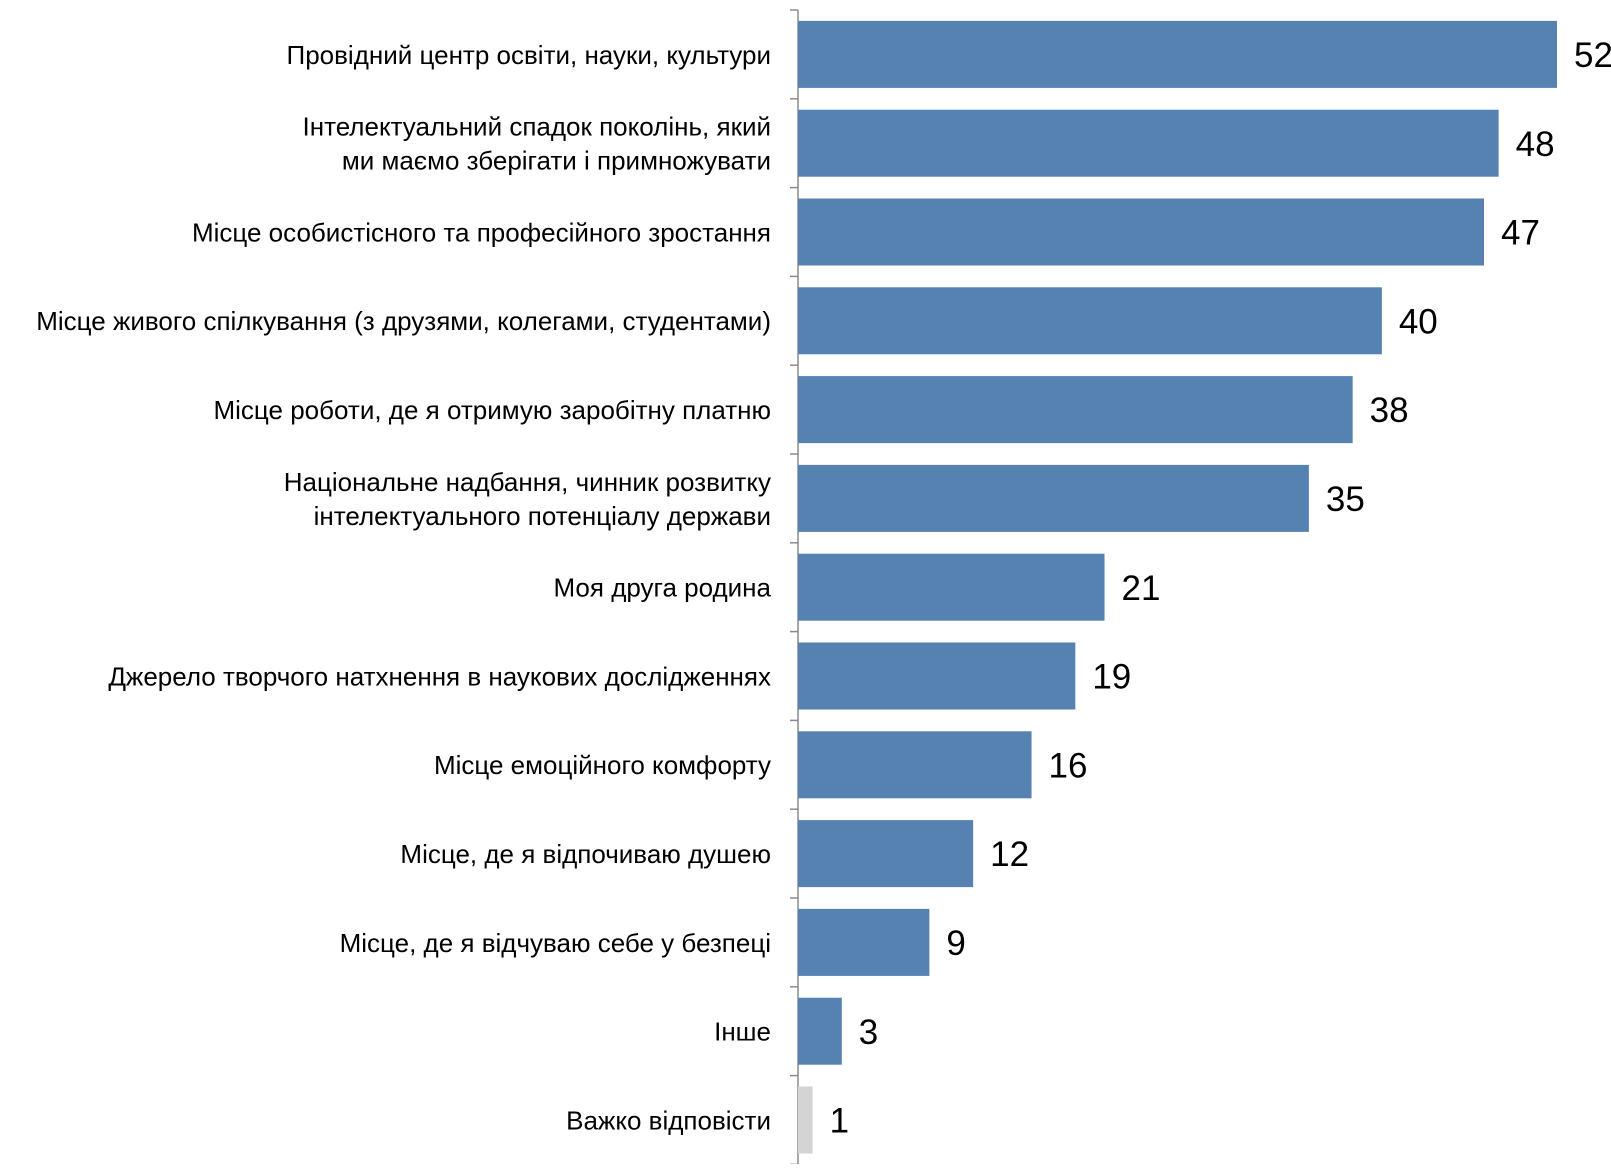  Describe the element at coordinates (742, 1032) in the screenshot. I see `category-label: Інше` at that location.